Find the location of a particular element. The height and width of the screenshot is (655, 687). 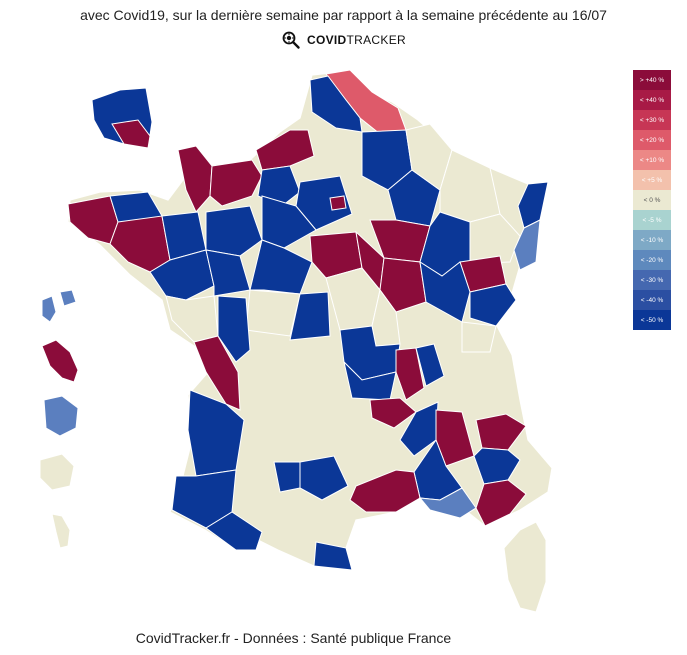

dept-puy-de-dome is located at coordinates (370, 380).